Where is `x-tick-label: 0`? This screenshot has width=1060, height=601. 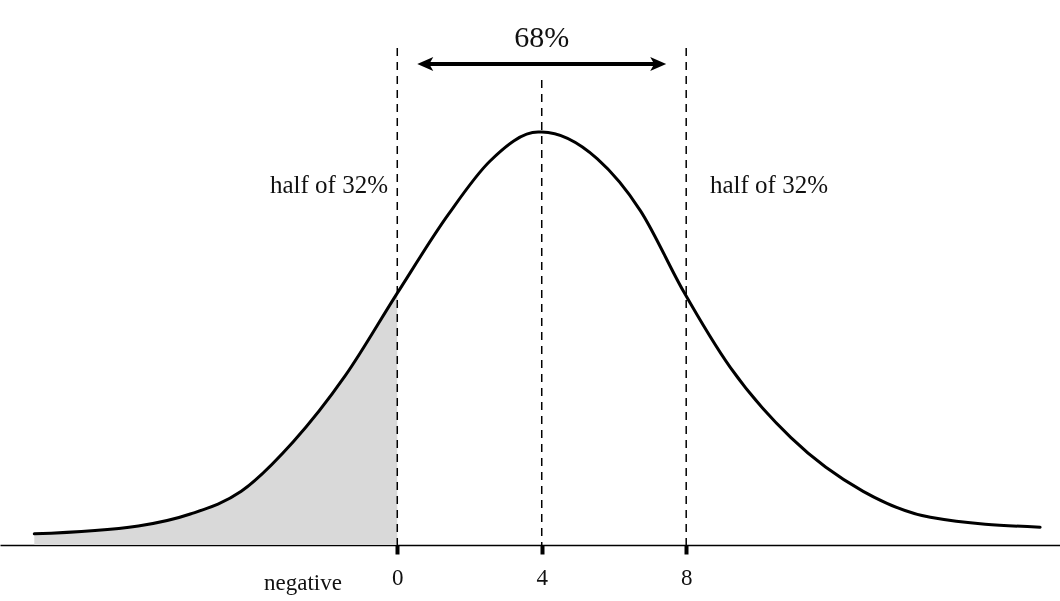
x-tick-label: 0 is located at coordinates (398, 577).